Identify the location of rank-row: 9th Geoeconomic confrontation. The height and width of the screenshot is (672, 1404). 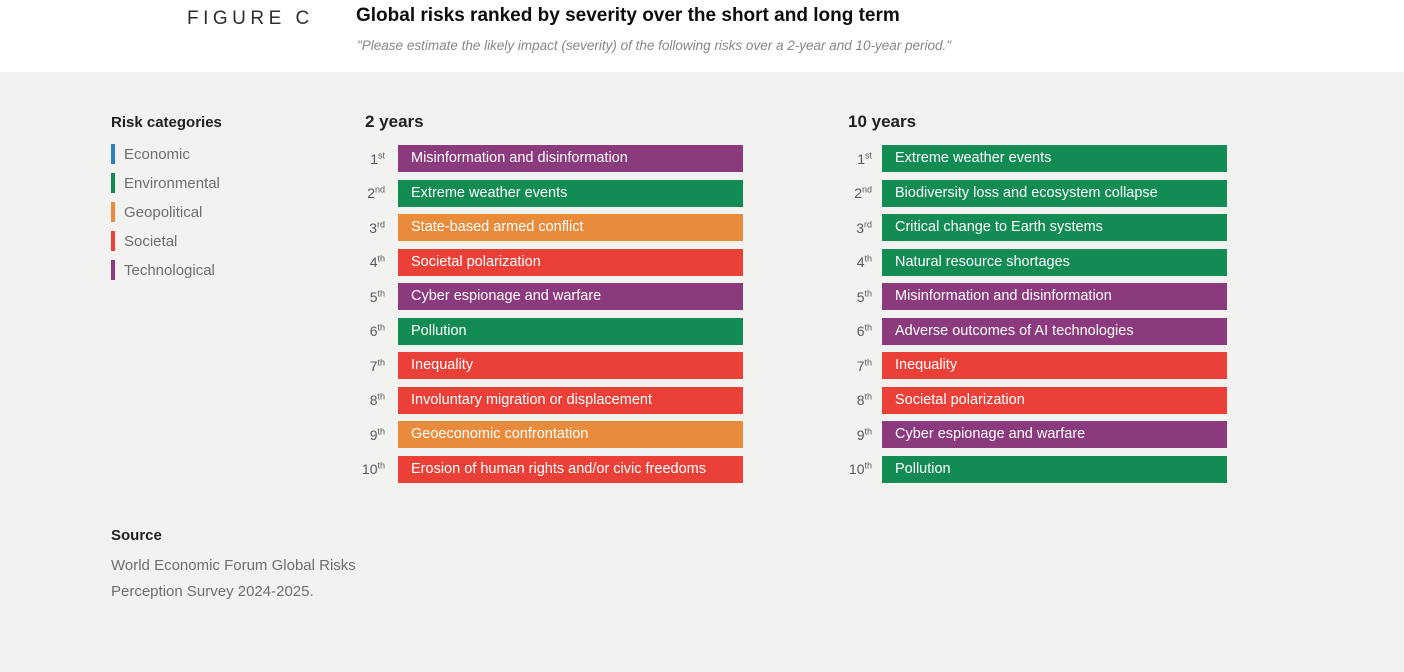
(544, 434).